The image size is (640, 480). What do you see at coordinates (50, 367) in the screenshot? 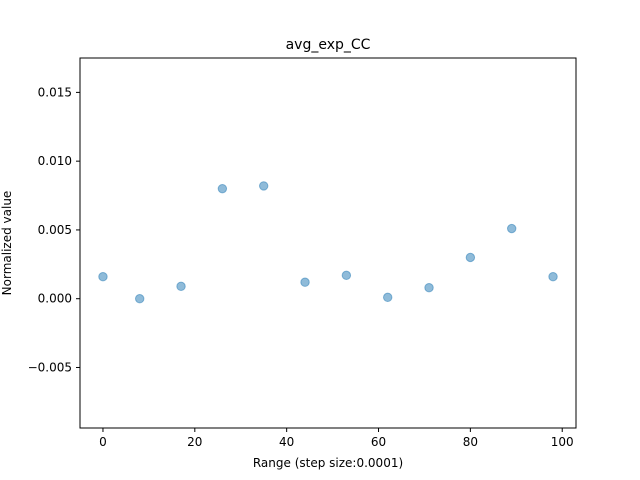
I see `y-tick-label: −0.005` at bounding box center [50, 367].